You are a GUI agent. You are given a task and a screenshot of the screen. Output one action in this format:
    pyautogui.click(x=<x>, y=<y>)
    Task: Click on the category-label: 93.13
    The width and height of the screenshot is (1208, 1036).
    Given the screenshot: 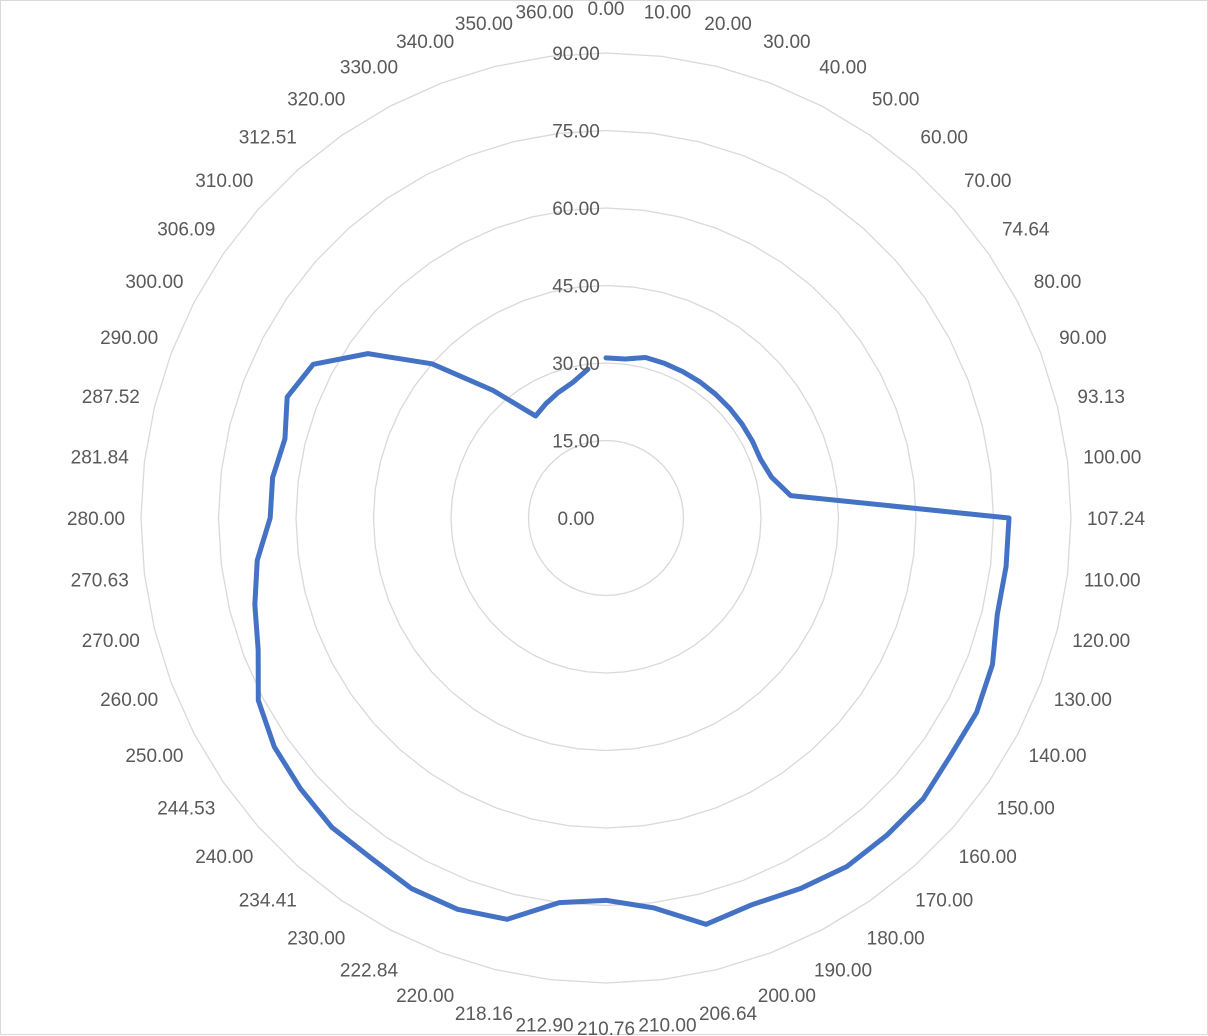 What is the action you would take?
    pyautogui.click(x=1101, y=397)
    